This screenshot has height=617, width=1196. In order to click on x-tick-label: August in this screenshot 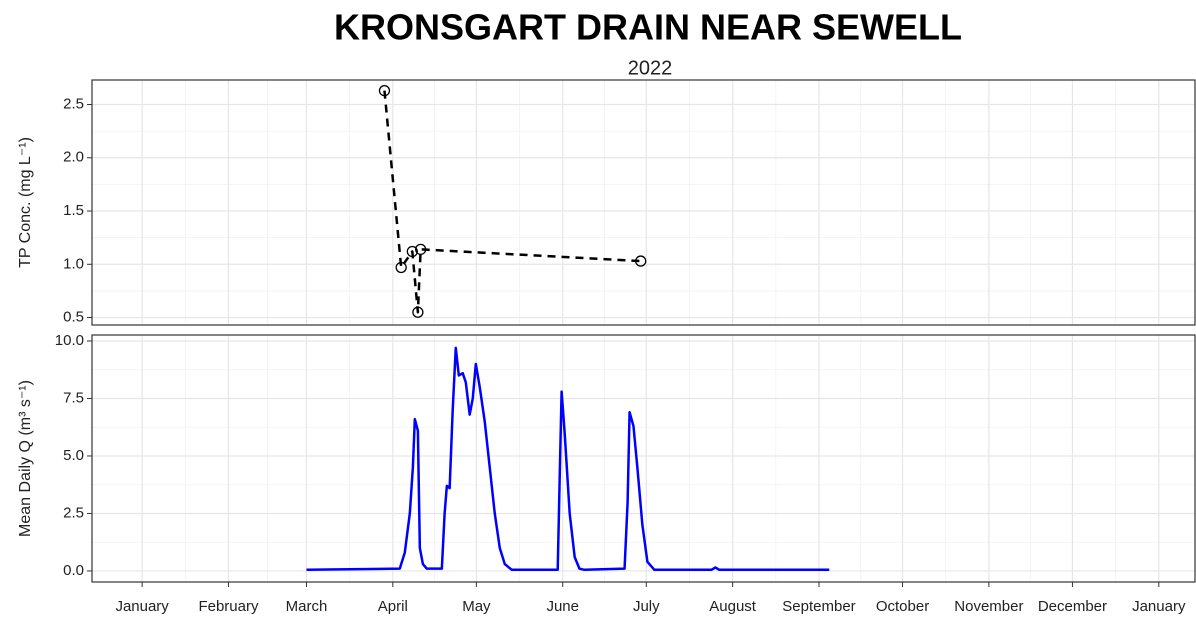, I will do `click(733, 606)`.